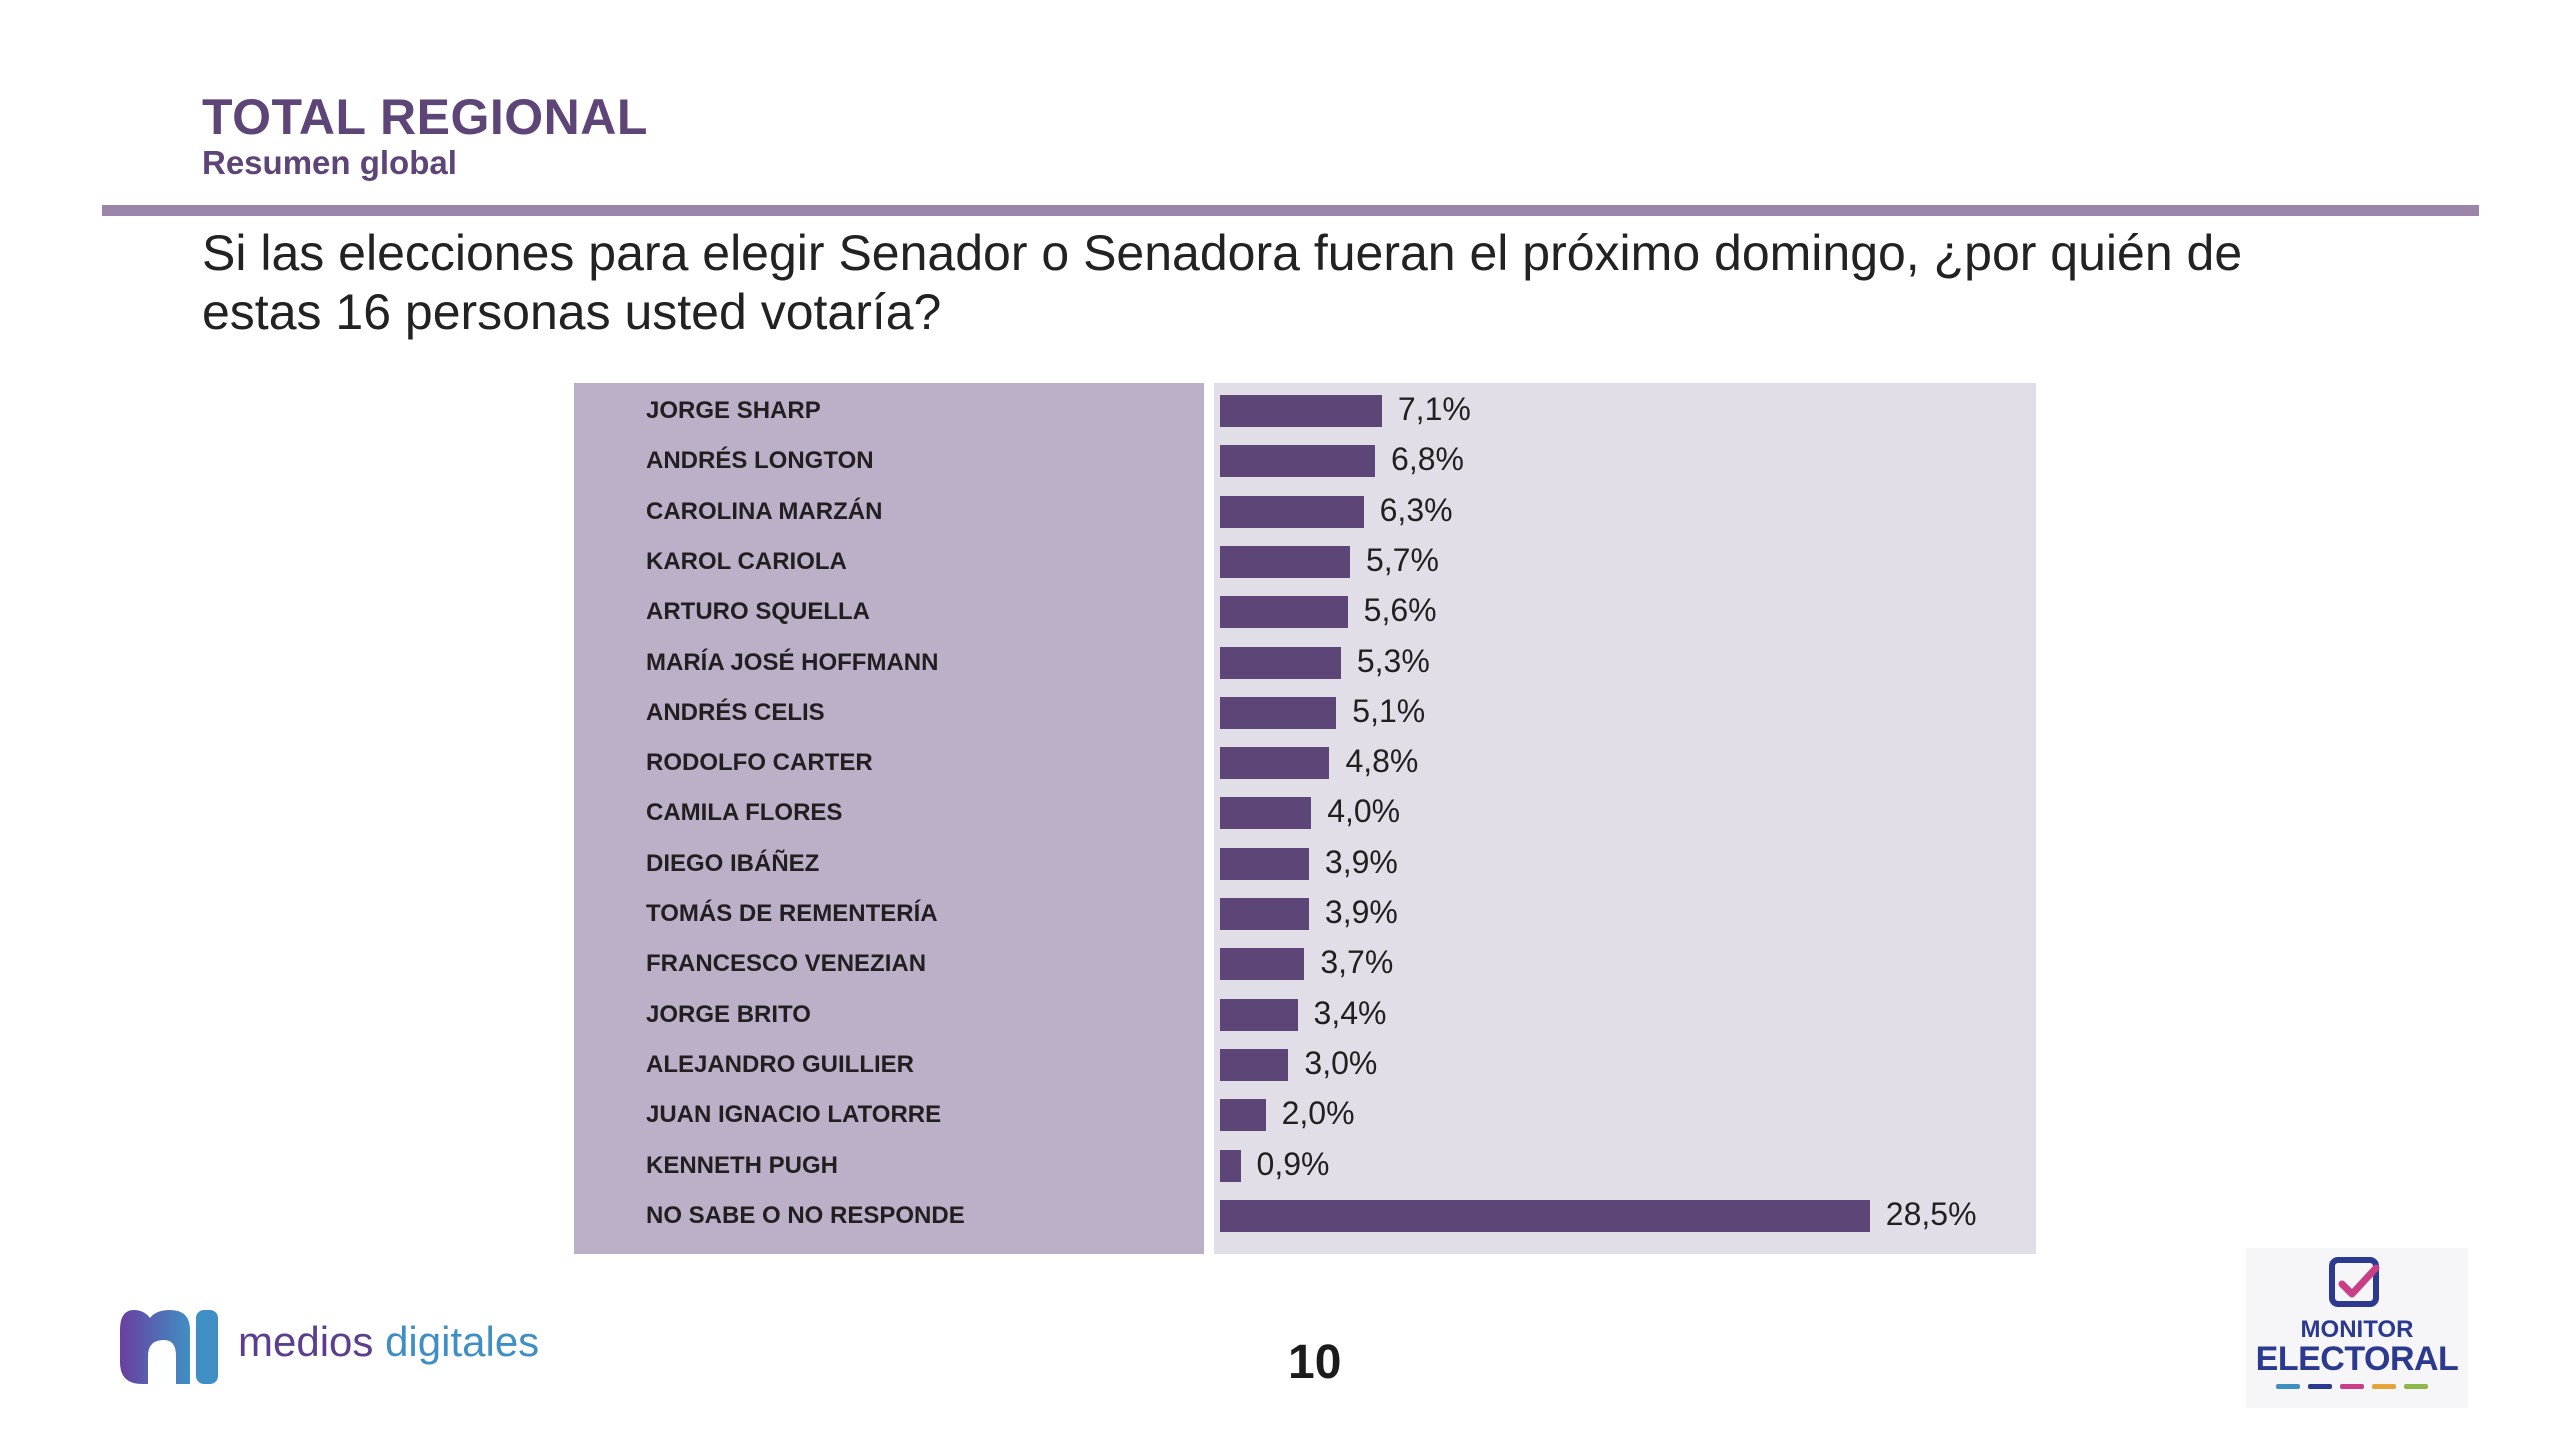 The height and width of the screenshot is (1437, 2560). Describe the element at coordinates (1364, 811) in the screenshot. I see `data-label: 4,0%` at that location.